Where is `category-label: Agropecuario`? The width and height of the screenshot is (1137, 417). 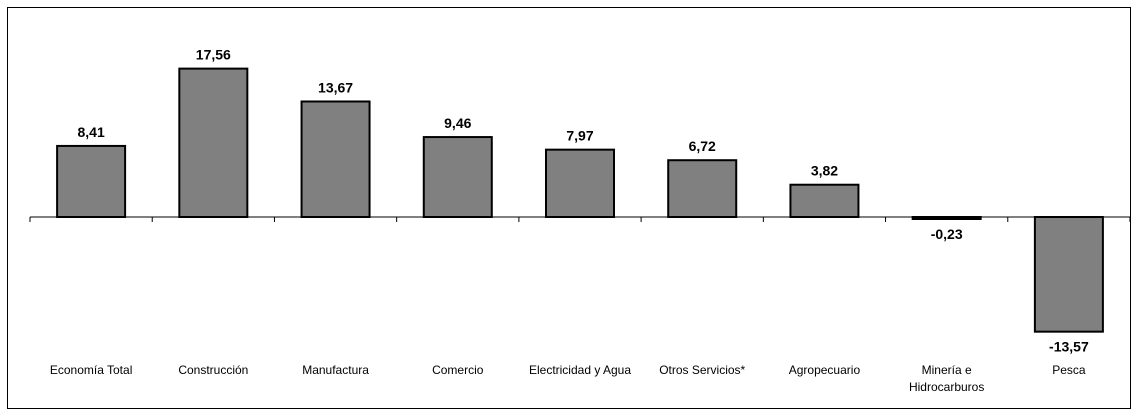
category-label: Agropecuario is located at coordinates (825, 370).